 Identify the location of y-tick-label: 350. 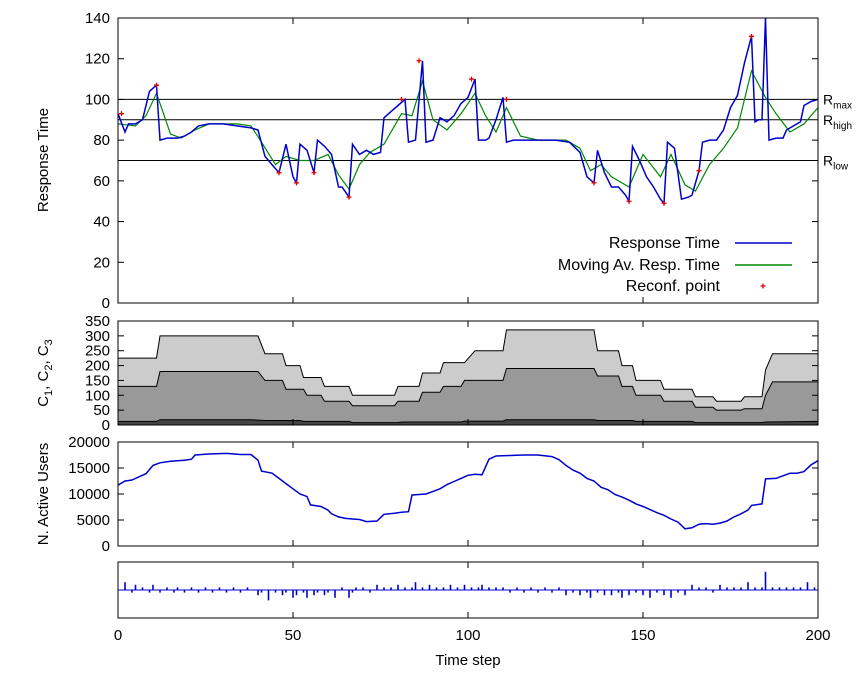
(97, 321).